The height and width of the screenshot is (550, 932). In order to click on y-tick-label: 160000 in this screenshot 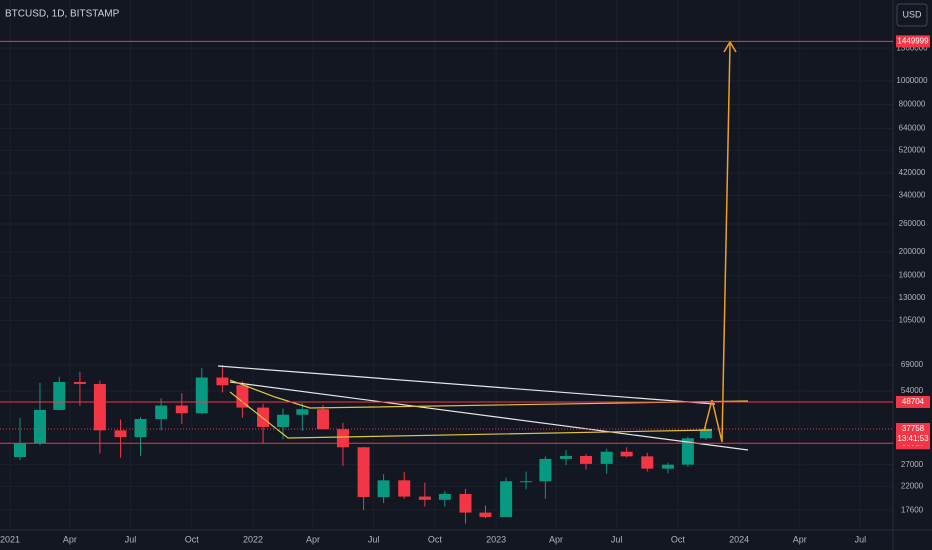, I will do `click(912, 275)`.